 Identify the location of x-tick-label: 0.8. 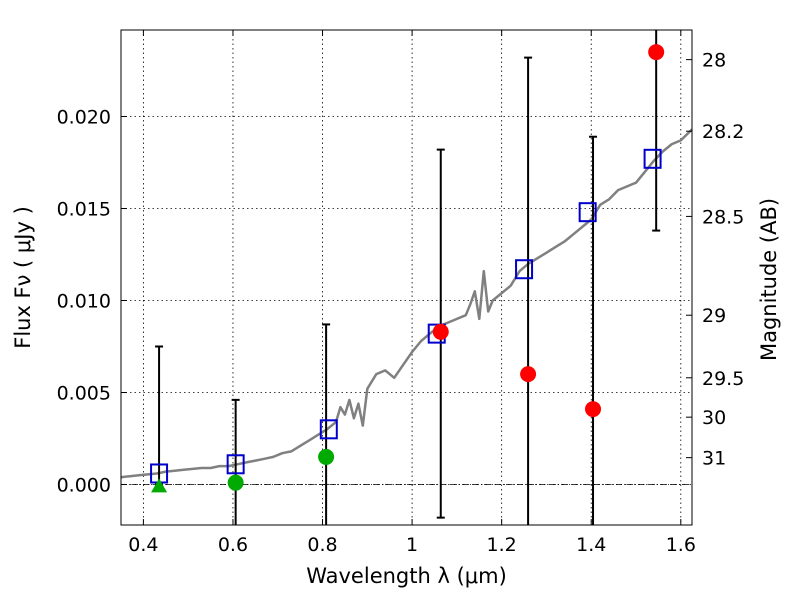
(322, 545).